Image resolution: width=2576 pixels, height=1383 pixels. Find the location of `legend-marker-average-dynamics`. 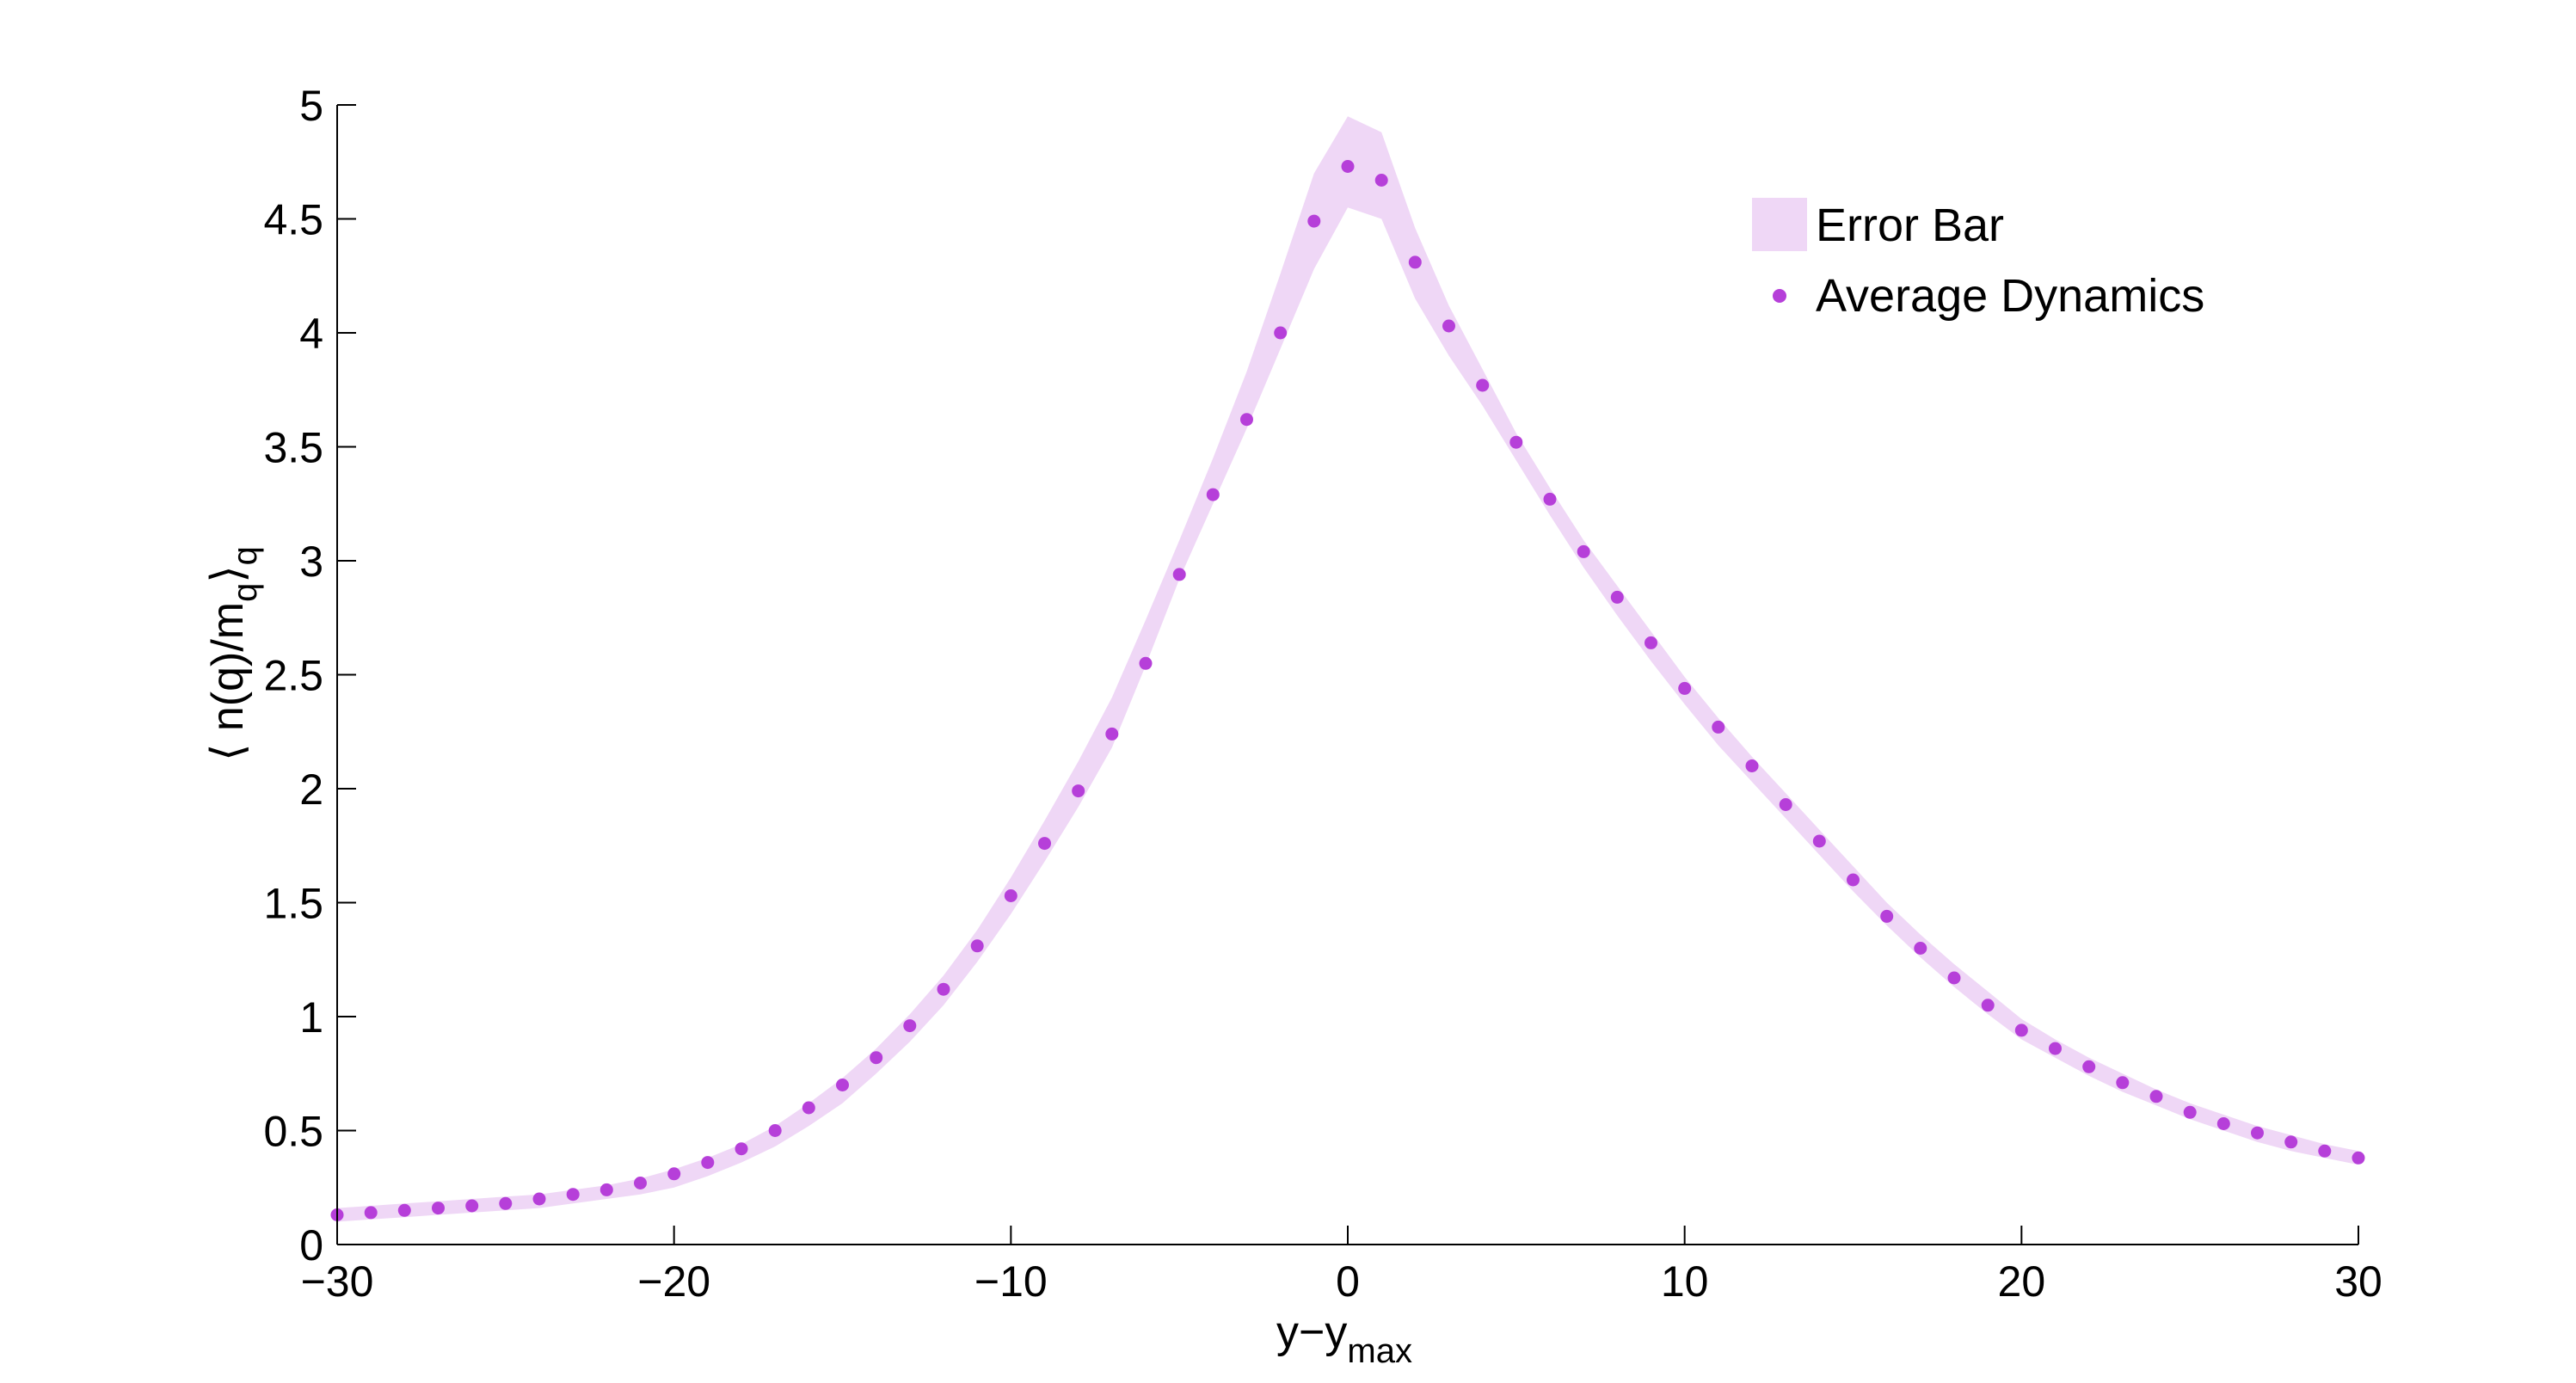

legend-marker-average-dynamics is located at coordinates (1779, 296).